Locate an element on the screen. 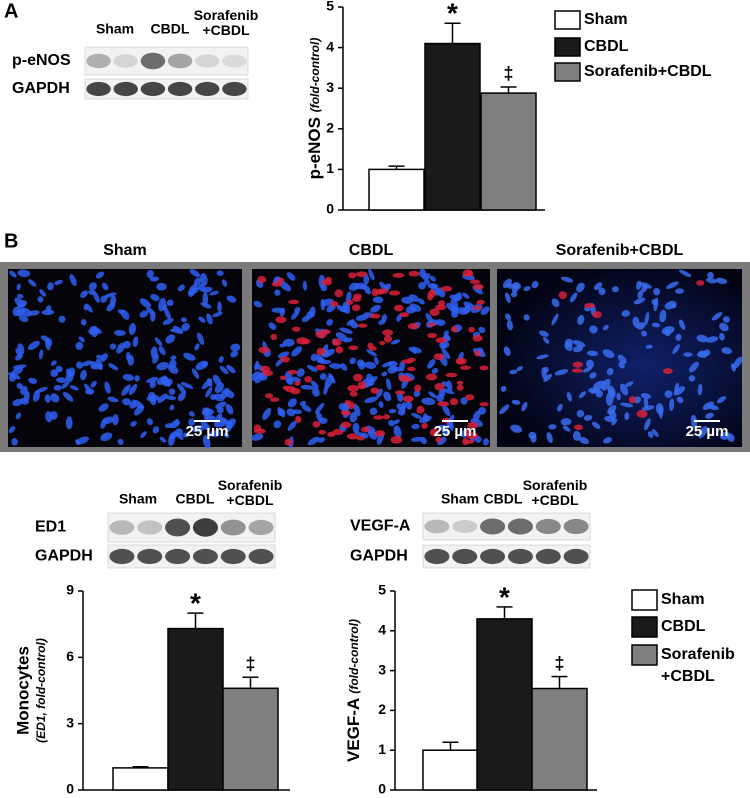  y-tick-label: 4 is located at coordinates (330, 46).